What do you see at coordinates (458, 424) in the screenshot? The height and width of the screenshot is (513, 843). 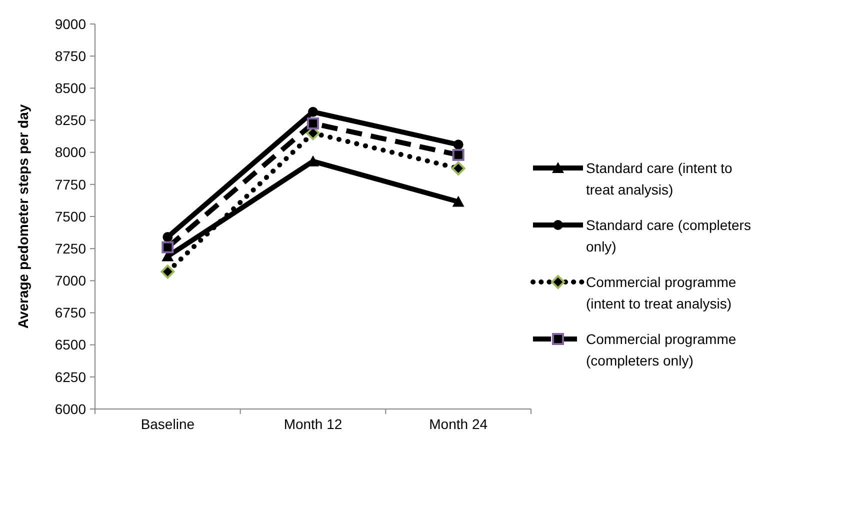 I see `x-tick-label: Month 24` at bounding box center [458, 424].